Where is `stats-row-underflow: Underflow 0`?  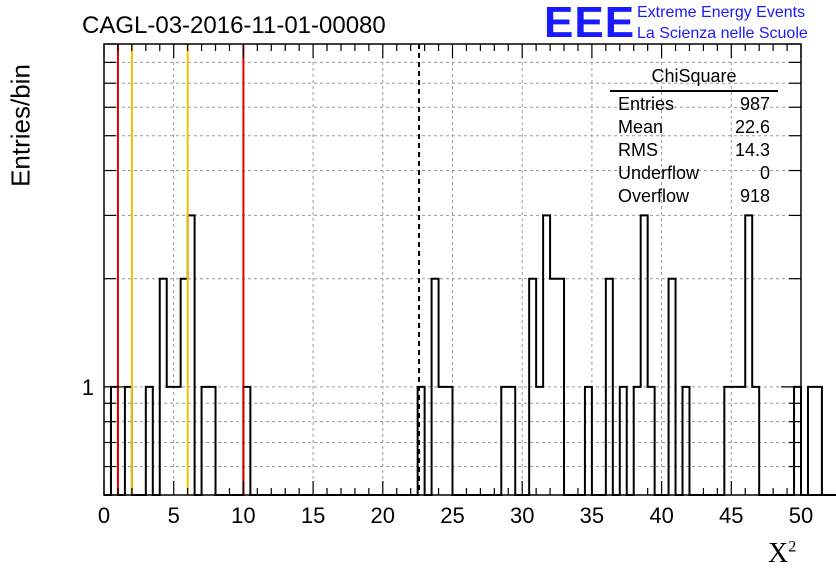
stats-row-underflow: Underflow 0 is located at coordinates (694, 173).